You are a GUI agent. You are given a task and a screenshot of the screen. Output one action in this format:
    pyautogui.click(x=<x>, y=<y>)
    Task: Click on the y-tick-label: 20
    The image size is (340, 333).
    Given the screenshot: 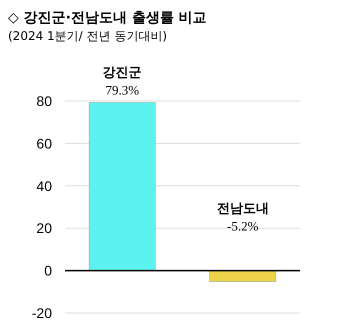 What is the action you would take?
    pyautogui.click(x=44, y=228)
    